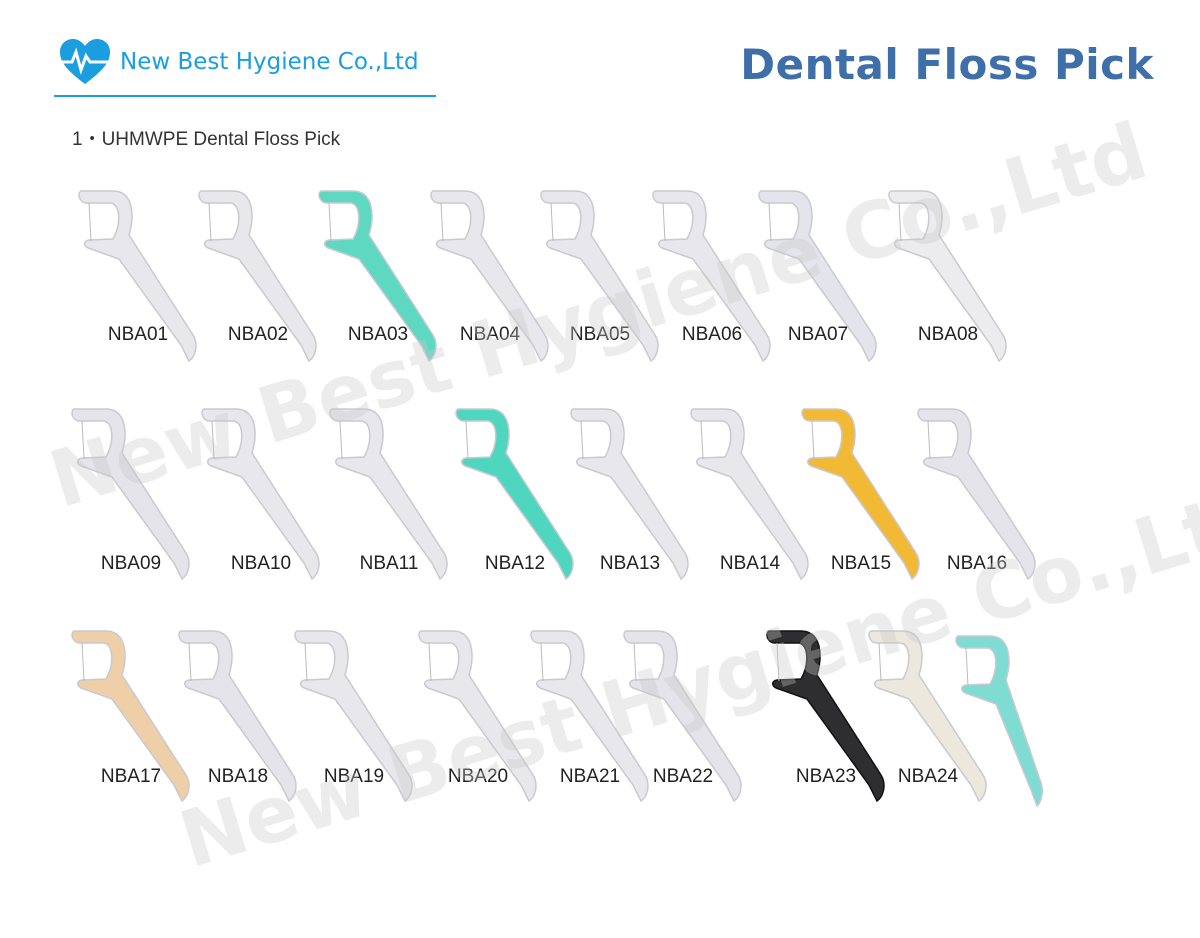  I want to click on product-nba24-variant, so click(1025, 720).